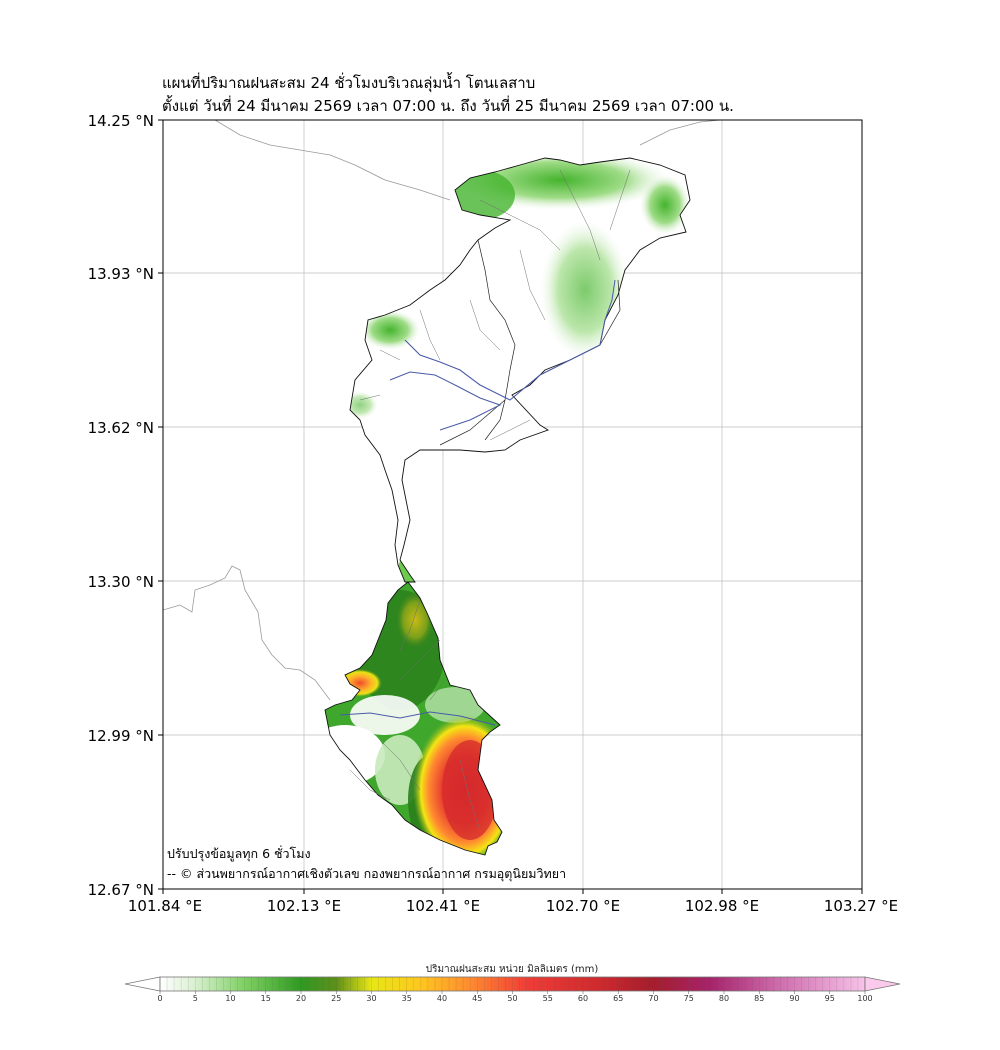 Image resolution: width=1000 pixels, height=1050 pixels. Describe the element at coordinates (239, 853) in the screenshot. I see `update-note: ปรับปรุงข้อมูลทุก 6 ชั่วโมง` at that location.